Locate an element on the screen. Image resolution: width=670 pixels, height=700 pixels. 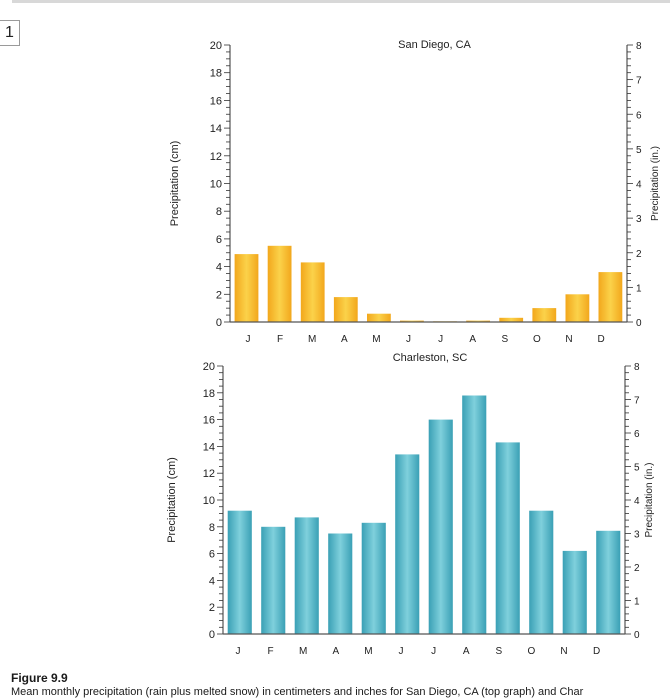
san-diego-y-tick-label: 14 is located at coordinates (216, 129).